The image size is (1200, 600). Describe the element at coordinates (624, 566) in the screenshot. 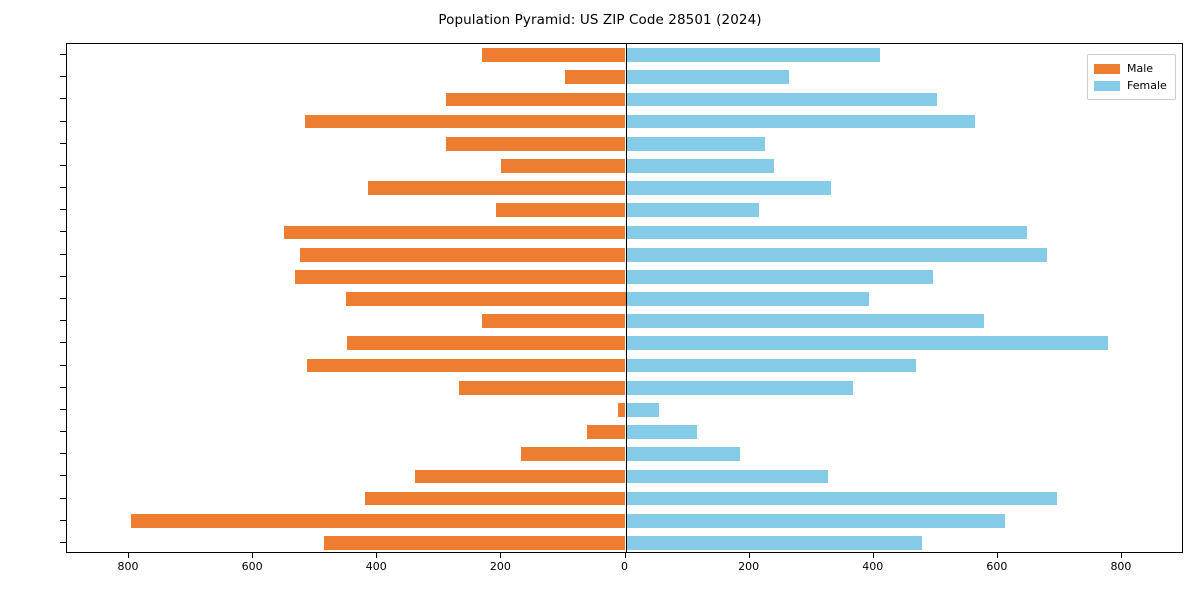

I see `x-axis-tick-label: 0` at that location.